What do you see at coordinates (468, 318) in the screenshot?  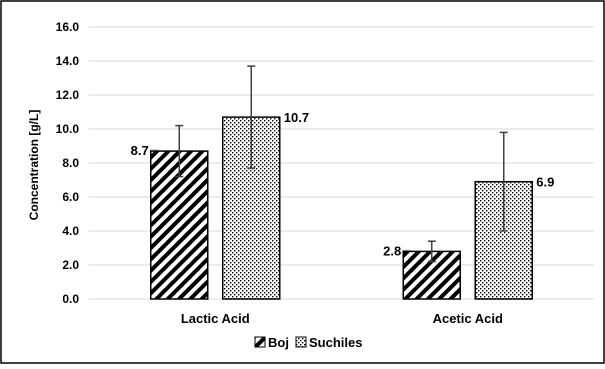 I see `x-category-label: Acetic Acid` at bounding box center [468, 318].